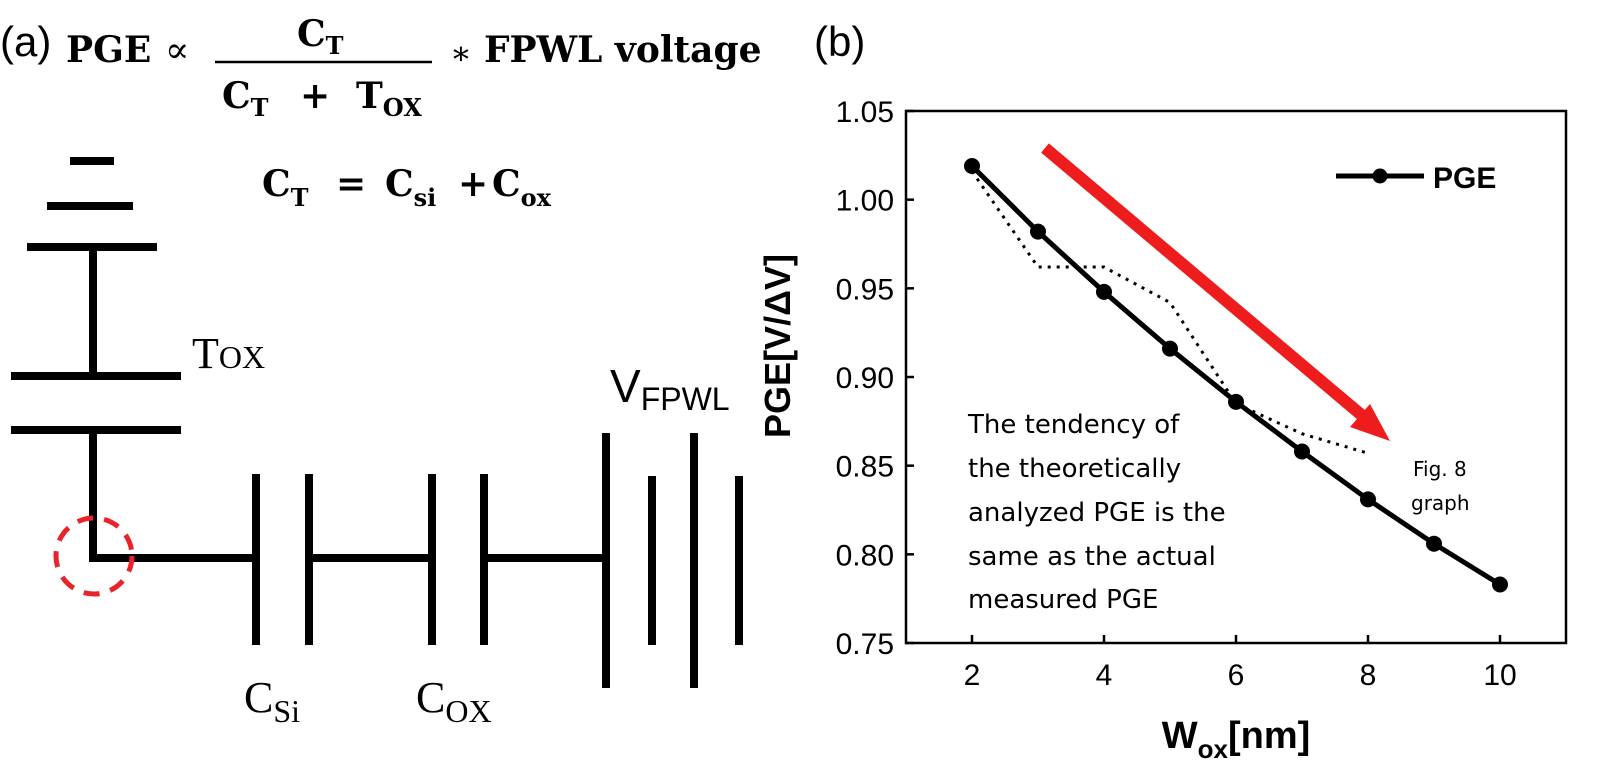 Image resolution: width=1604 pixels, height=782 pixels. What do you see at coordinates (865, 112) in the screenshot?
I see `y-tick-label: 1.05` at bounding box center [865, 112].